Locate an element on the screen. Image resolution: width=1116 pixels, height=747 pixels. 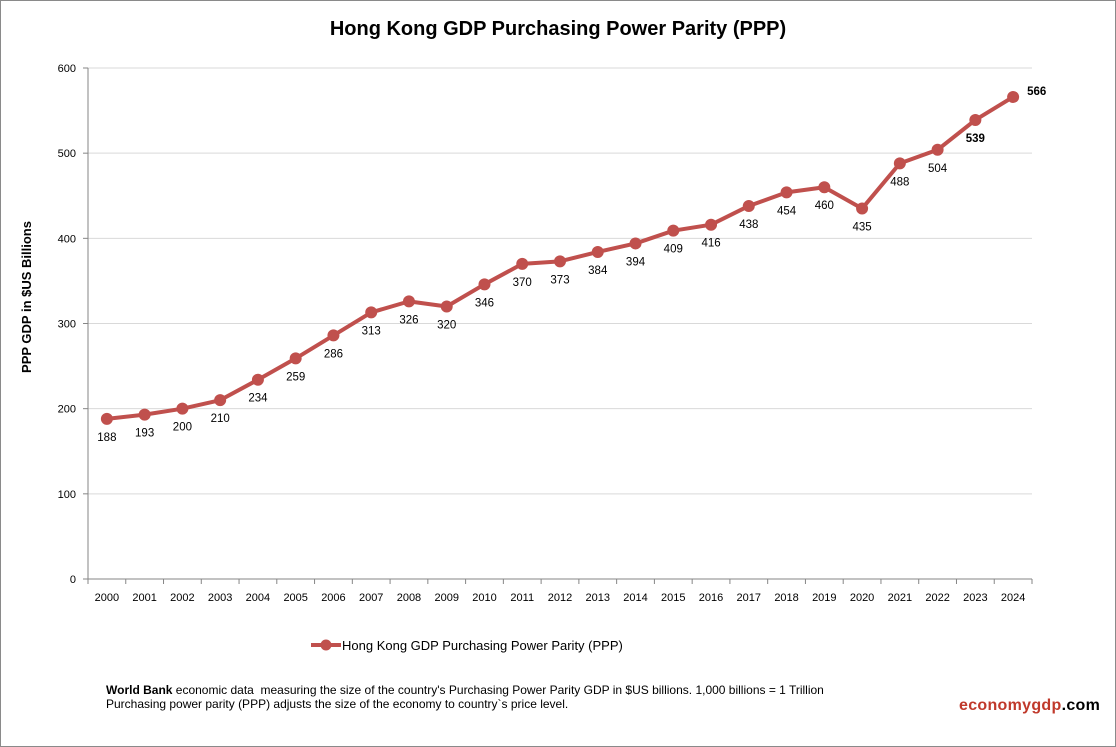
data-label: 384 is located at coordinates (598, 271).